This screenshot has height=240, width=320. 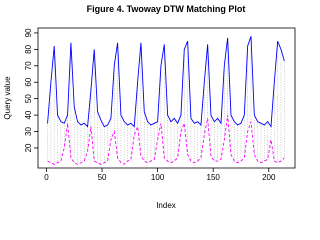 What do you see at coordinates (28, 81) in the screenshot?
I see `y-tick-label: 60` at bounding box center [28, 81].